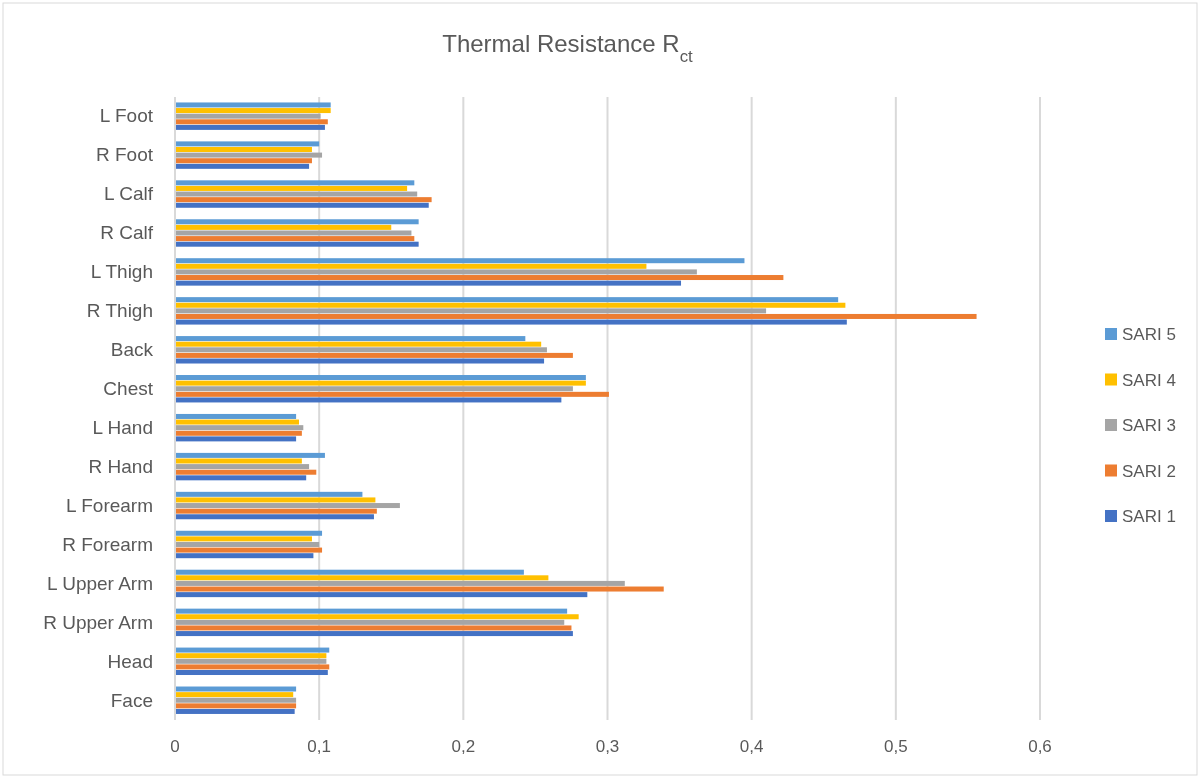 This screenshot has width=1200, height=778. Describe the element at coordinates (1149, 334) in the screenshot. I see `legend-label: SARI 5` at that location.